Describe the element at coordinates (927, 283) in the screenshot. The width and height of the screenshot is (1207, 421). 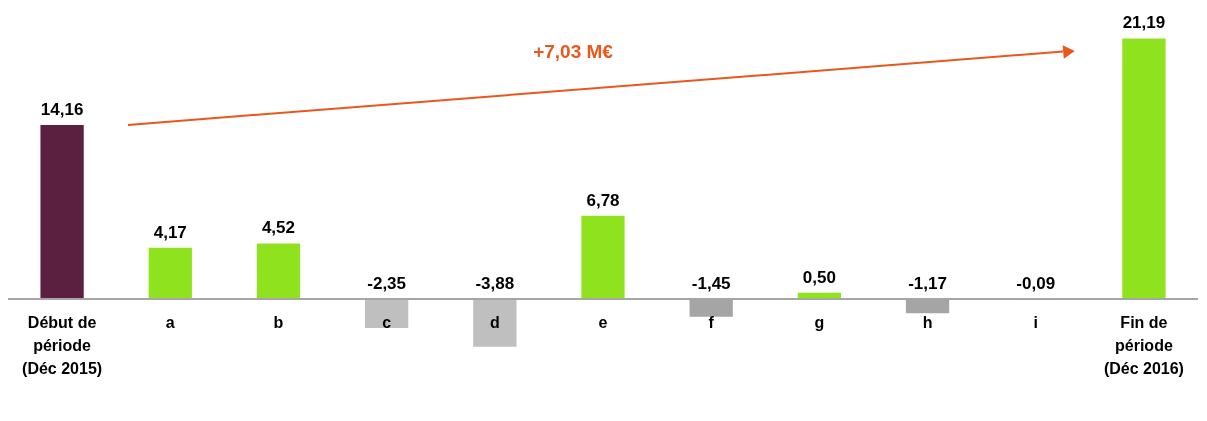
I see `data-label: -1,17` at that location.